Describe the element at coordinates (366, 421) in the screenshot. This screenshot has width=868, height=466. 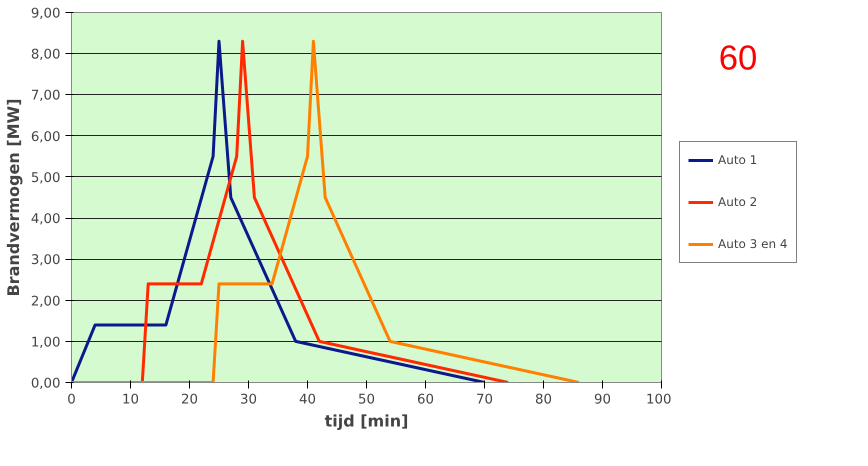
I see `x-axis-title: tijd [min]` at that location.